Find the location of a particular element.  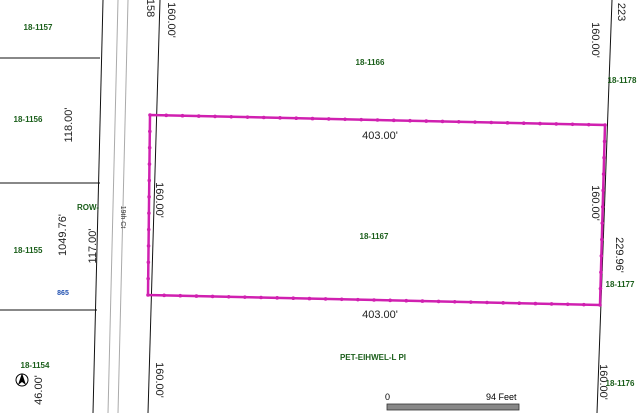

scale-bar: 0 94 Feet is located at coordinates (452, 401).